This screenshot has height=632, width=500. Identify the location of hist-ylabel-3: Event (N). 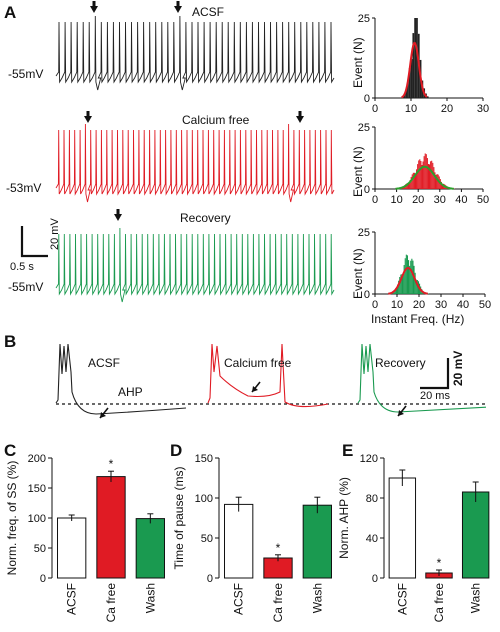
(358, 273).